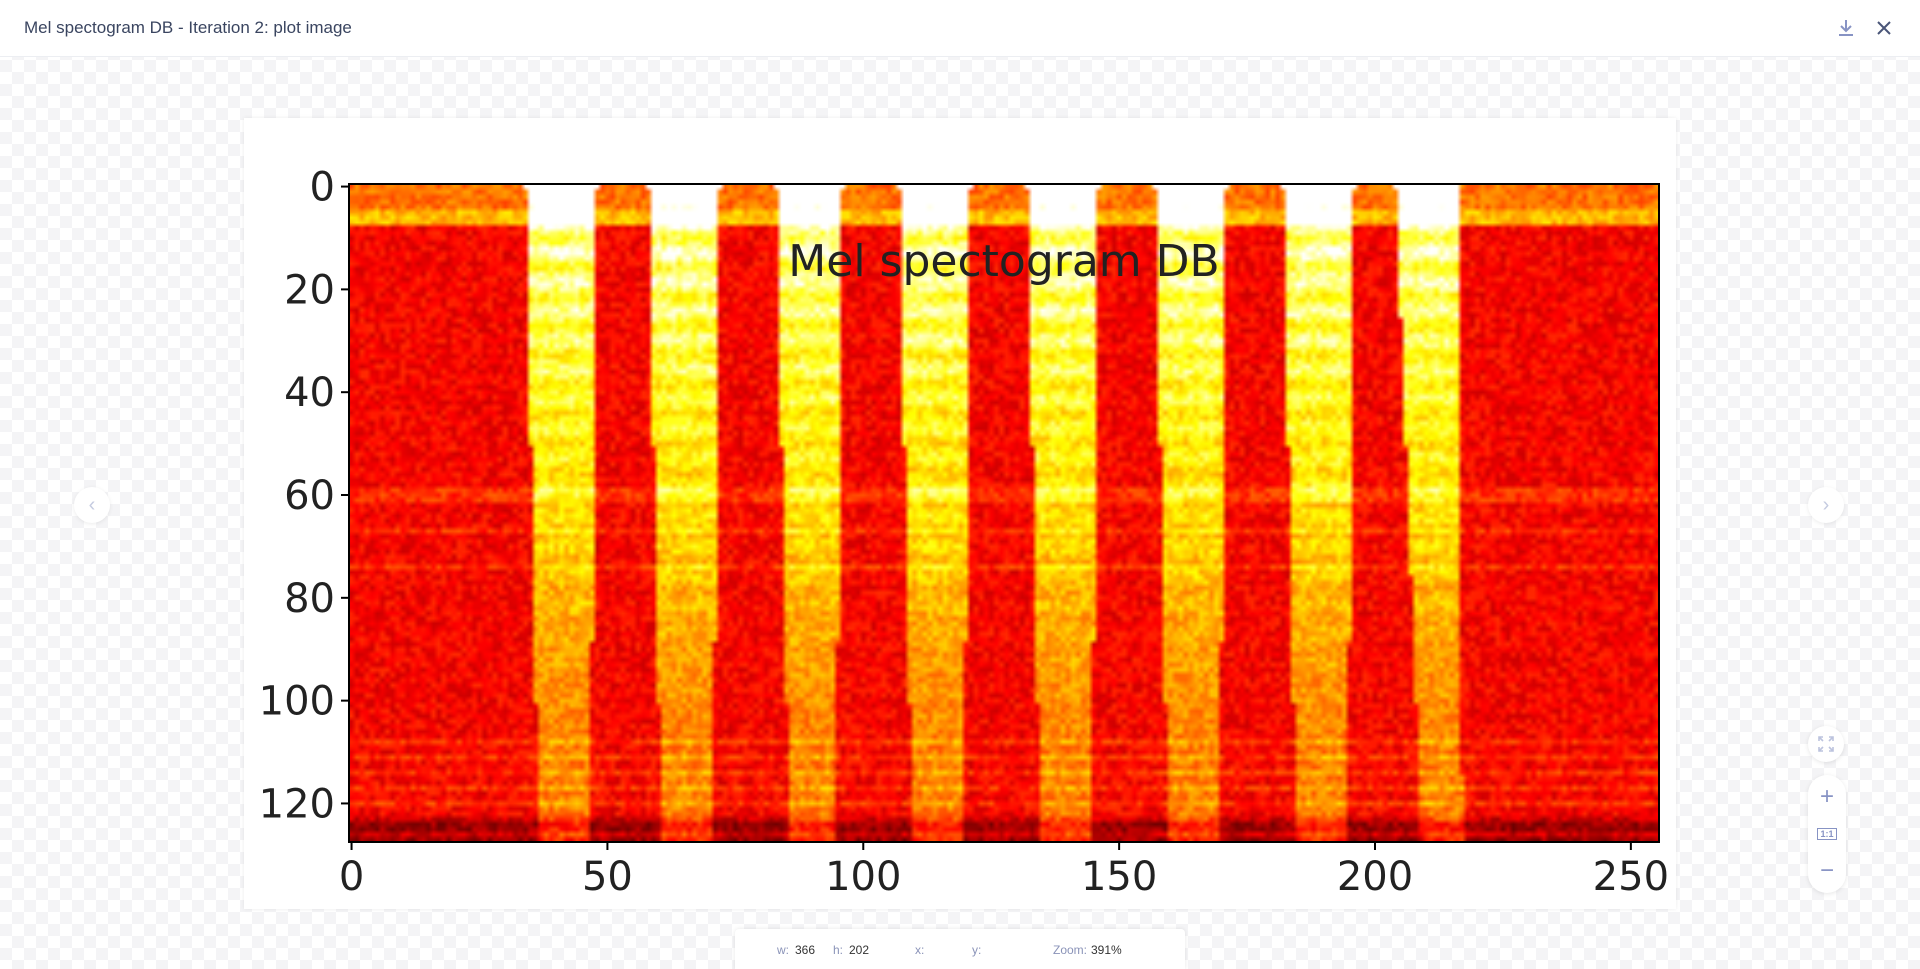 Image resolution: width=1920 pixels, height=969 pixels. What do you see at coordinates (297, 804) in the screenshot?
I see `y-tick-label: 120` at bounding box center [297, 804].